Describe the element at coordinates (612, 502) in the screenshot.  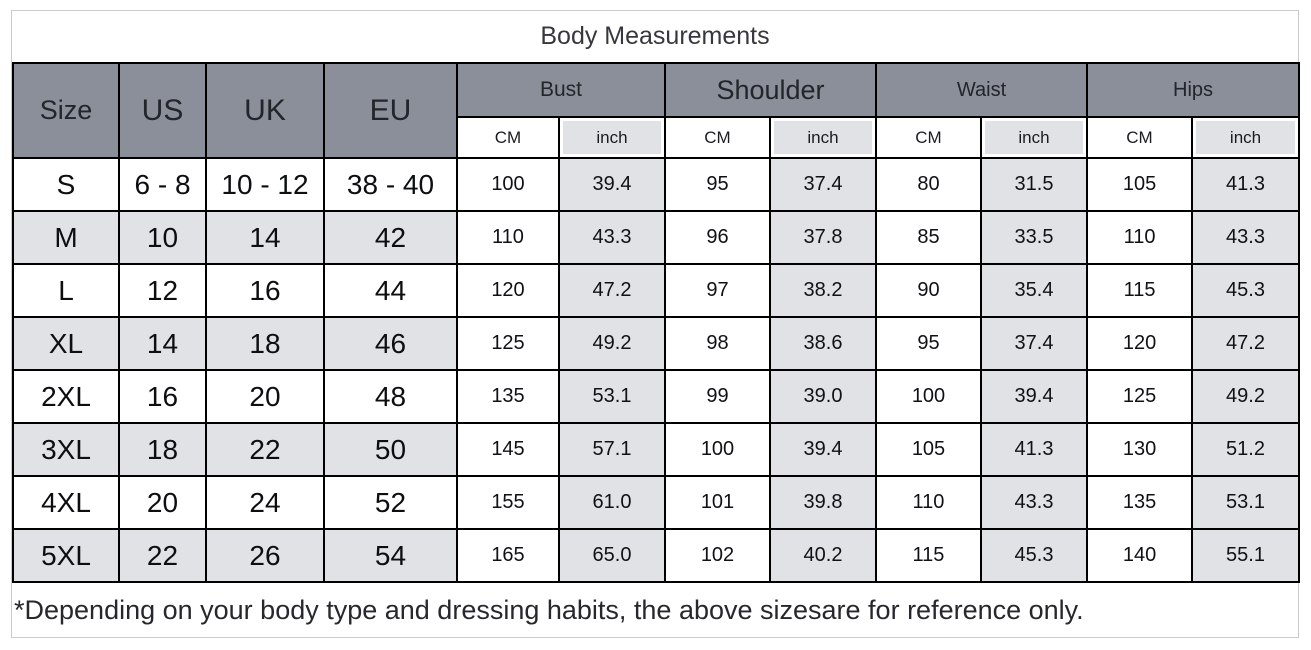
I see `cell-bust_inch: 61.0` at that location.